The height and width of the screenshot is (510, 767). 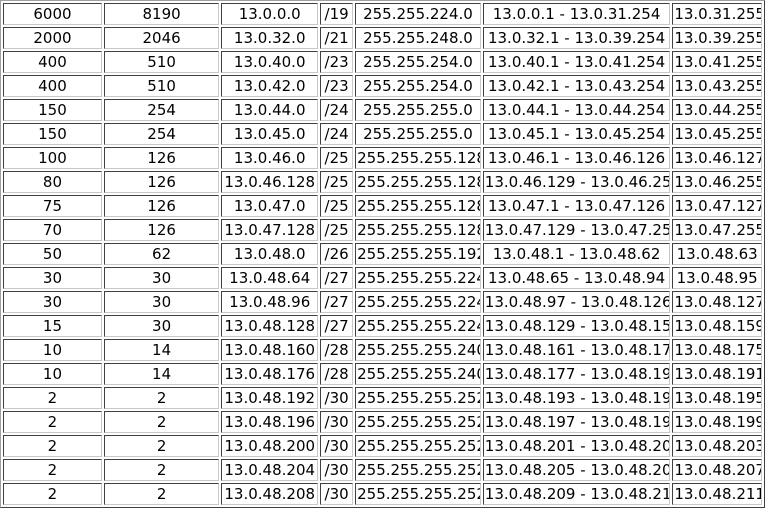 I want to click on broadcast-address-cell: 13.0.45.255, so click(x=717, y=134).